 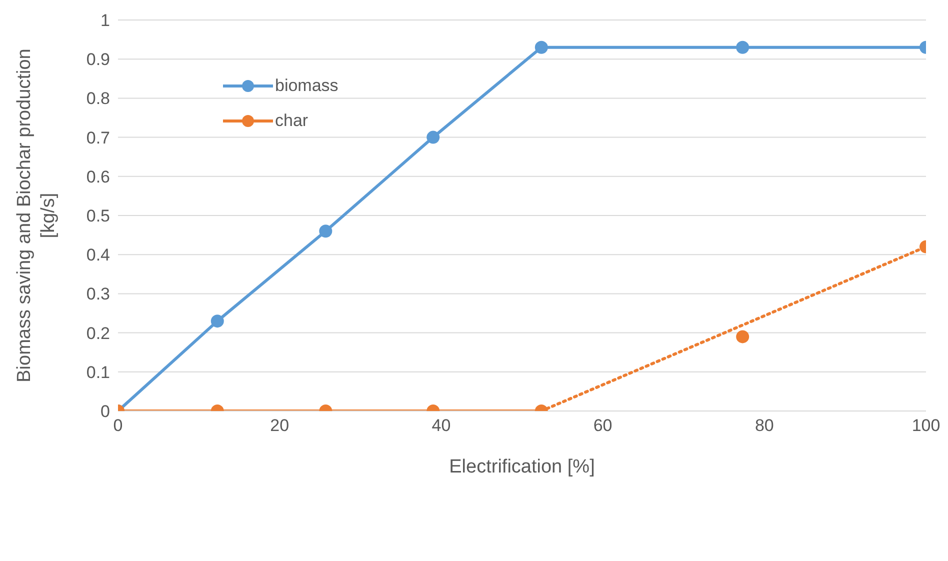 I want to click on y-tick-label: 0.3, so click(x=98, y=294).